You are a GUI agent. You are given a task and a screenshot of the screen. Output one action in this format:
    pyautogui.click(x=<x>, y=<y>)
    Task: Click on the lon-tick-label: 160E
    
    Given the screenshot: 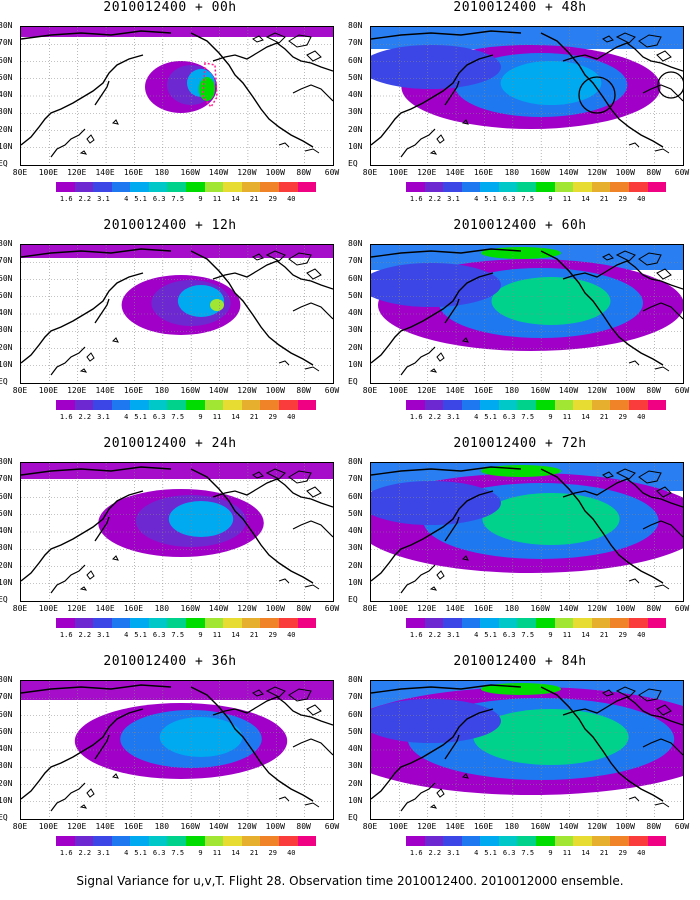 What is the action you would take?
    pyautogui.click(x=133, y=826)
    